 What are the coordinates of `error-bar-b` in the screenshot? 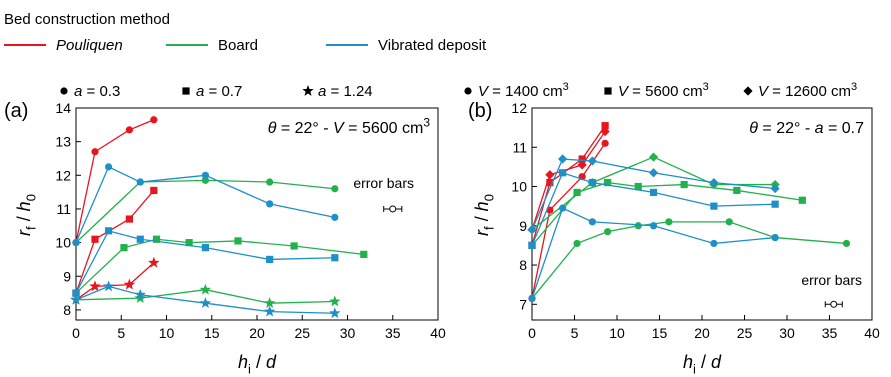 It's located at (833, 304).